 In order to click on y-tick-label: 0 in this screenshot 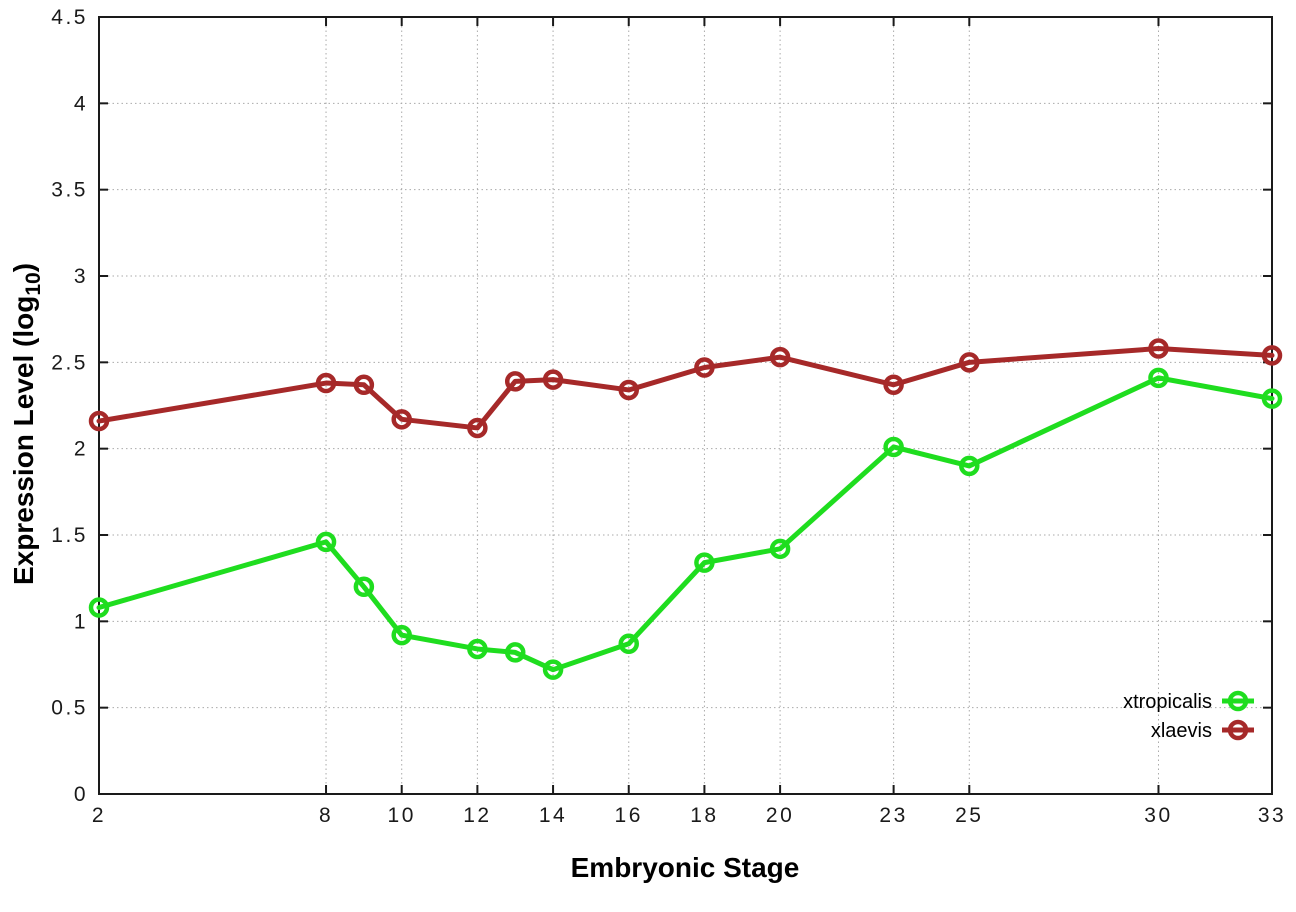, I will do `click(81, 794)`.